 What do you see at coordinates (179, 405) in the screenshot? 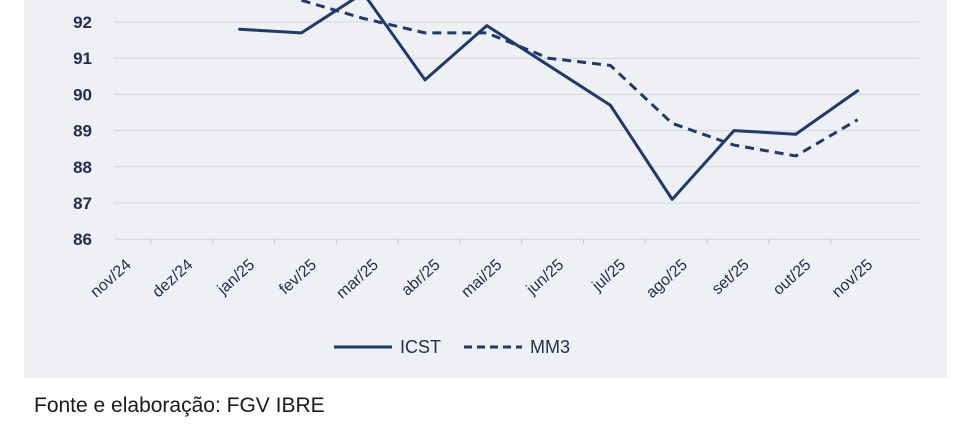
I see `source-note: Fonte e elaboração: FGV IBRE` at bounding box center [179, 405].